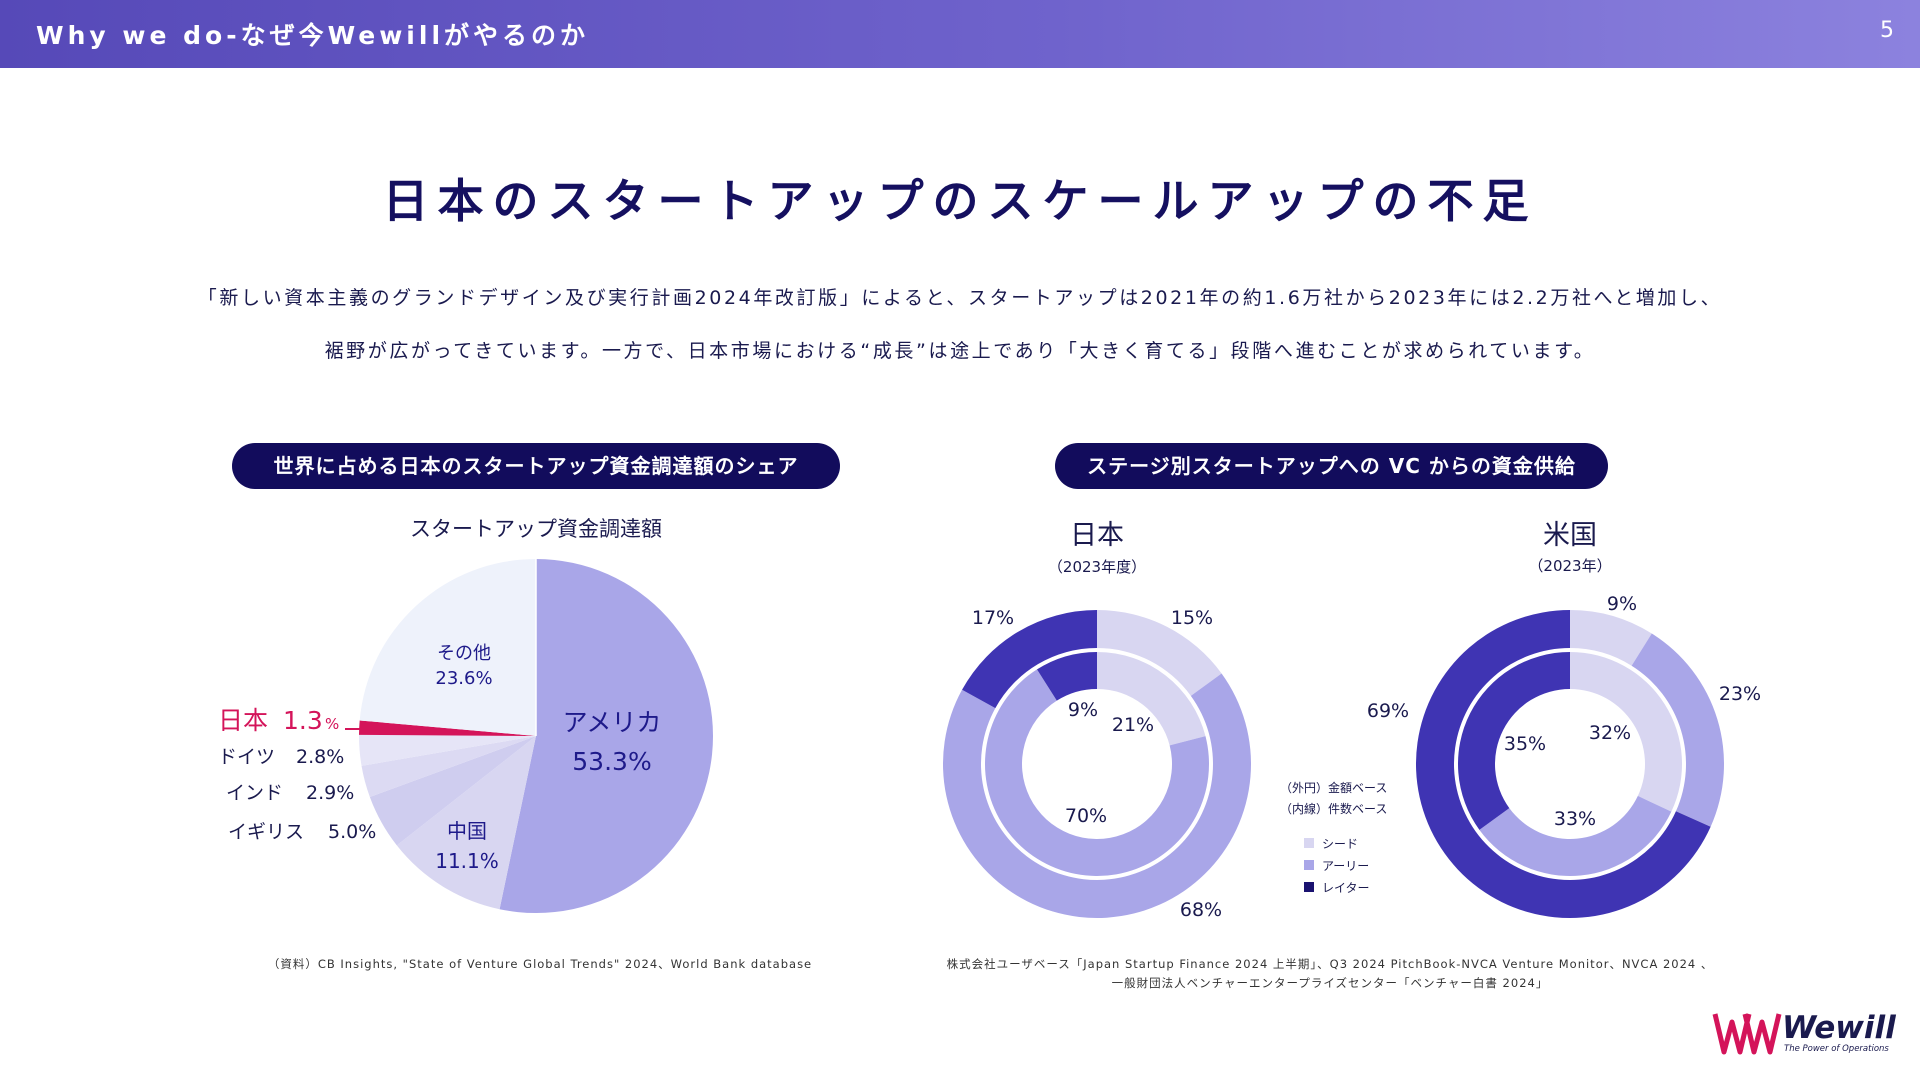 This screenshot has width=1920, height=1080. What do you see at coordinates (467, 831) in the screenshot?
I see `china-label: 中国` at bounding box center [467, 831].